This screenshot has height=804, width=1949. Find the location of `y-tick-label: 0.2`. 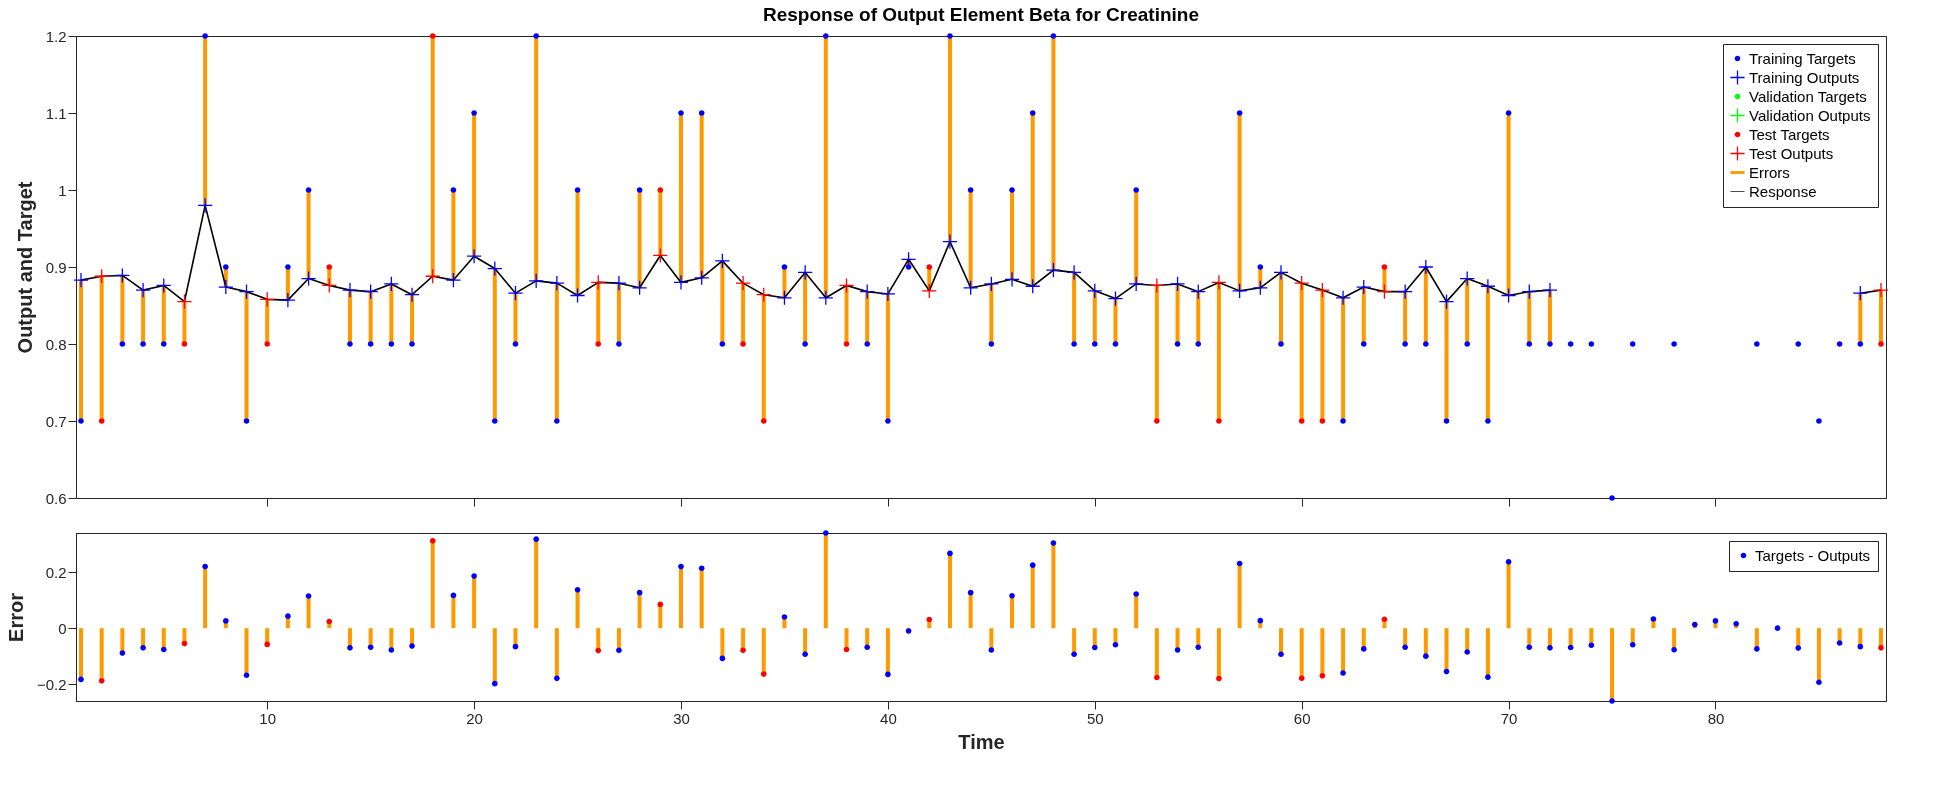

y-tick-label: 0.2 is located at coordinates (56, 572).